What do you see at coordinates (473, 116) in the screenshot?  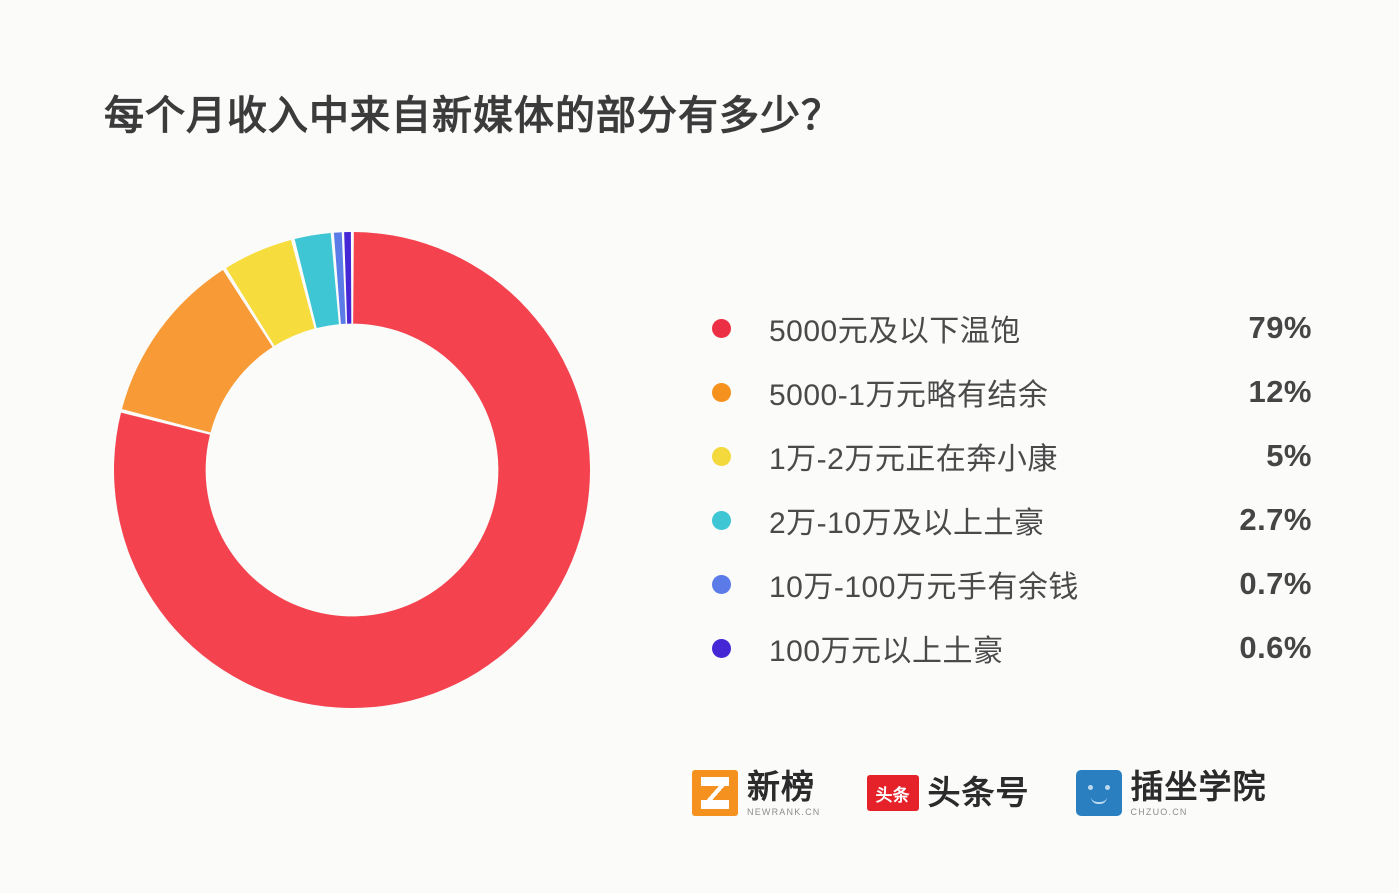 I see `page-title: 每个月收入中来自新媒体的部分有多少？` at bounding box center [473, 116].